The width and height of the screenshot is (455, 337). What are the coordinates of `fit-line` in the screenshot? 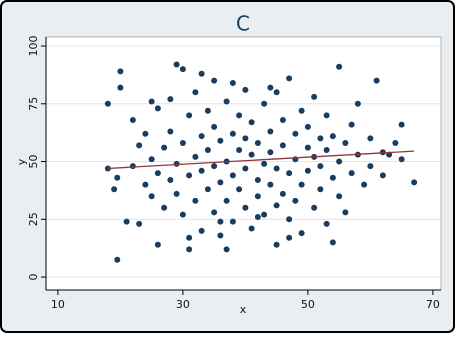 It's located at (261, 160).